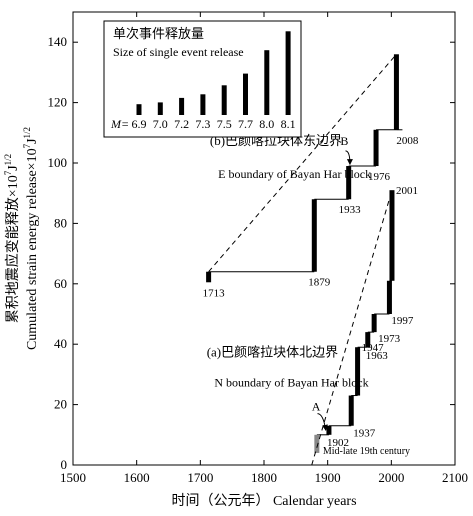 The width and height of the screenshot is (473, 516). I want to click on inset-magnitude-label: 7.5, so click(224, 124).